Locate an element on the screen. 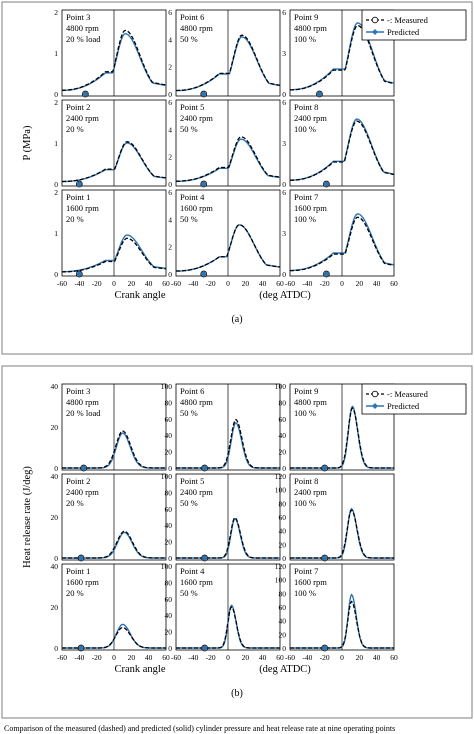 The image size is (474, 734). y-tick-label: 1 is located at coordinates (56, 233).